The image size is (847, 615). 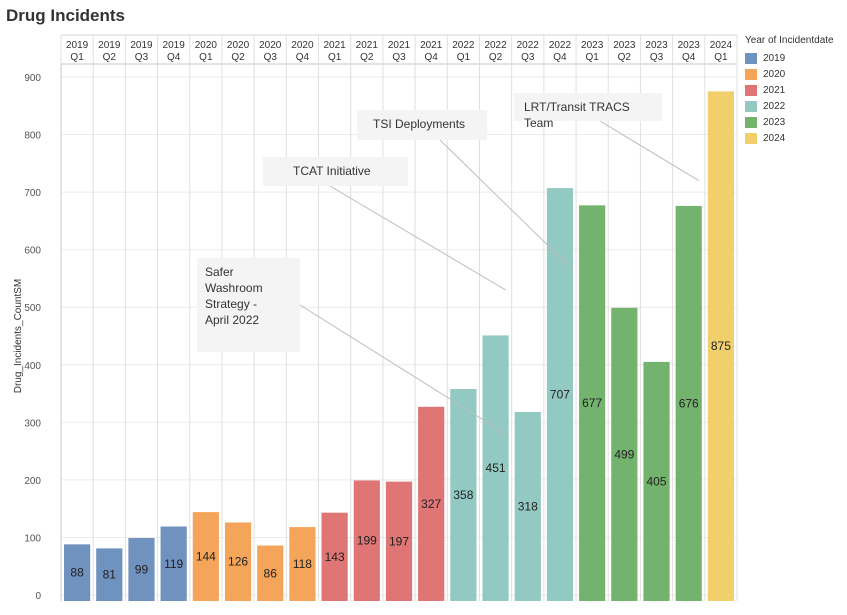 What do you see at coordinates (789, 122) in the screenshot?
I see `legend-item: 2023` at bounding box center [789, 122].